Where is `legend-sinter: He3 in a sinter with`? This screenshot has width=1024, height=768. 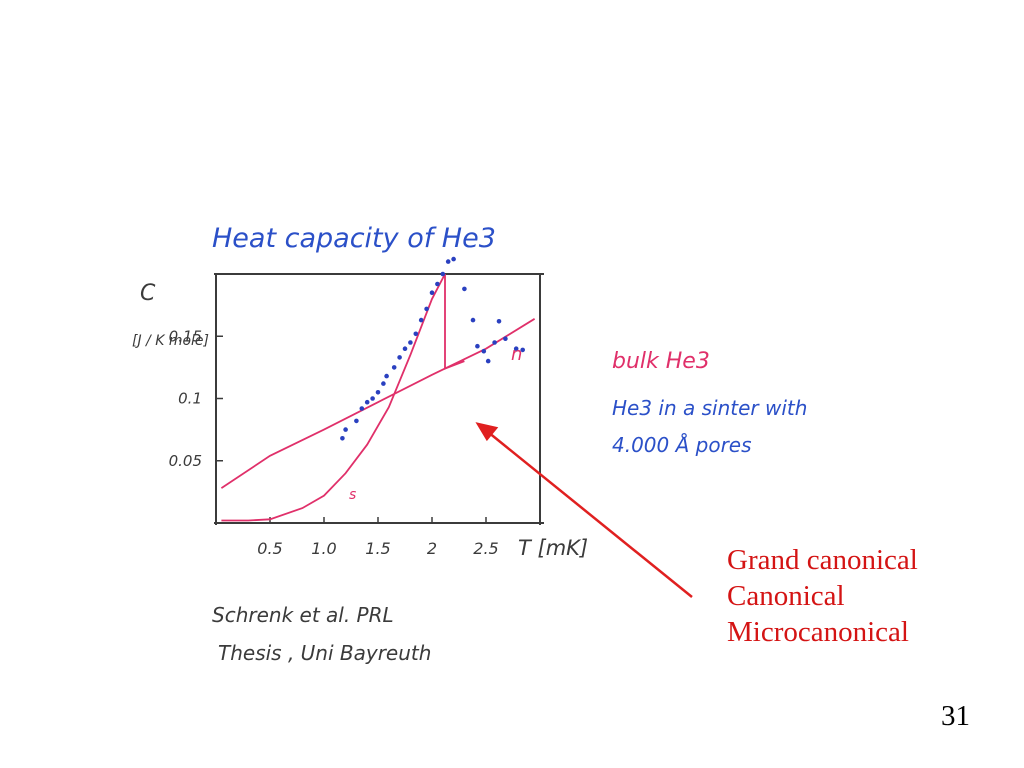 legend-sinter: He3 in a sinter with is located at coordinates (709, 408).